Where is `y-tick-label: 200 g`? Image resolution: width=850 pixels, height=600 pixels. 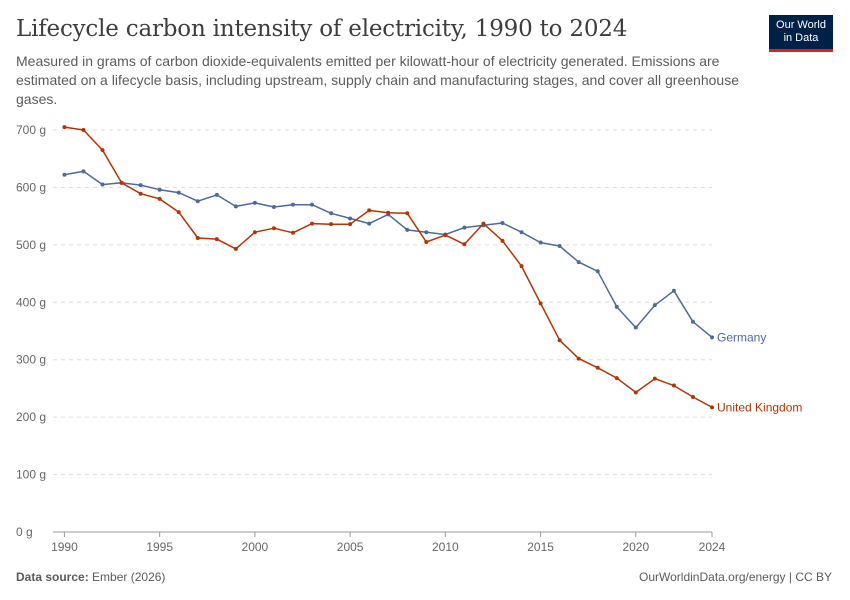
y-tick-label: 200 g is located at coordinates (31, 417).